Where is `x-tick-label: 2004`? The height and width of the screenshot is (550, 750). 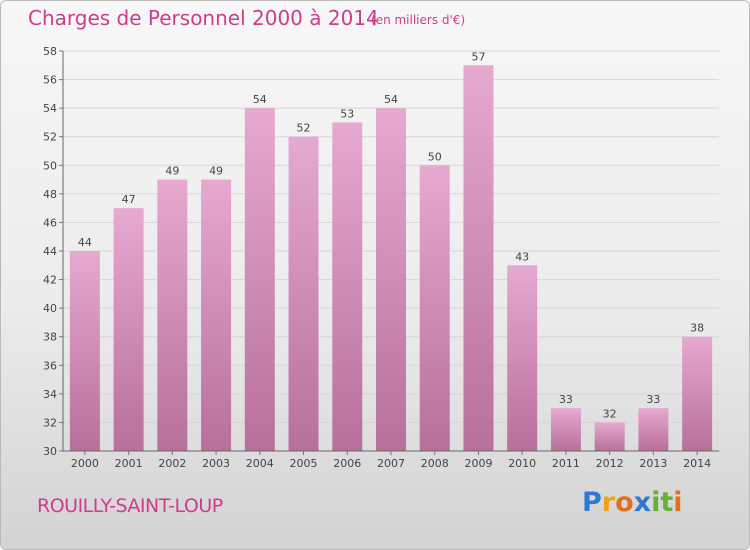
x-tick-label: 2004 is located at coordinates (260, 463).